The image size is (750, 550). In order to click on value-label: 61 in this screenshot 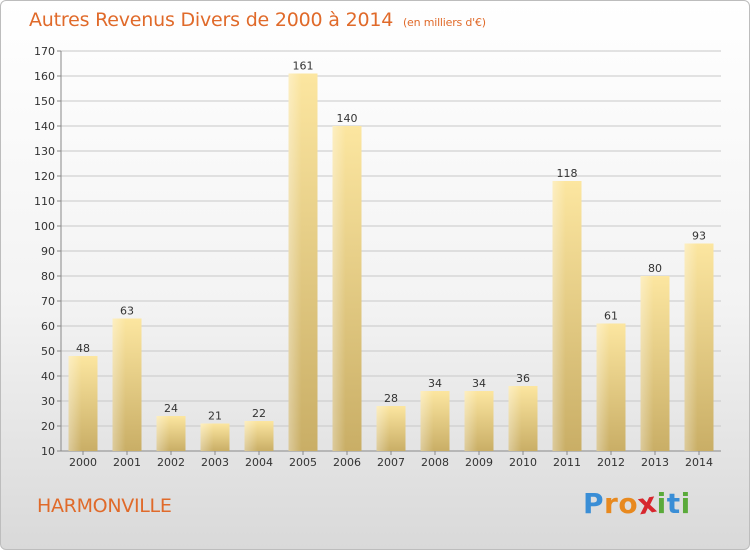, I will do `click(611, 316)`.